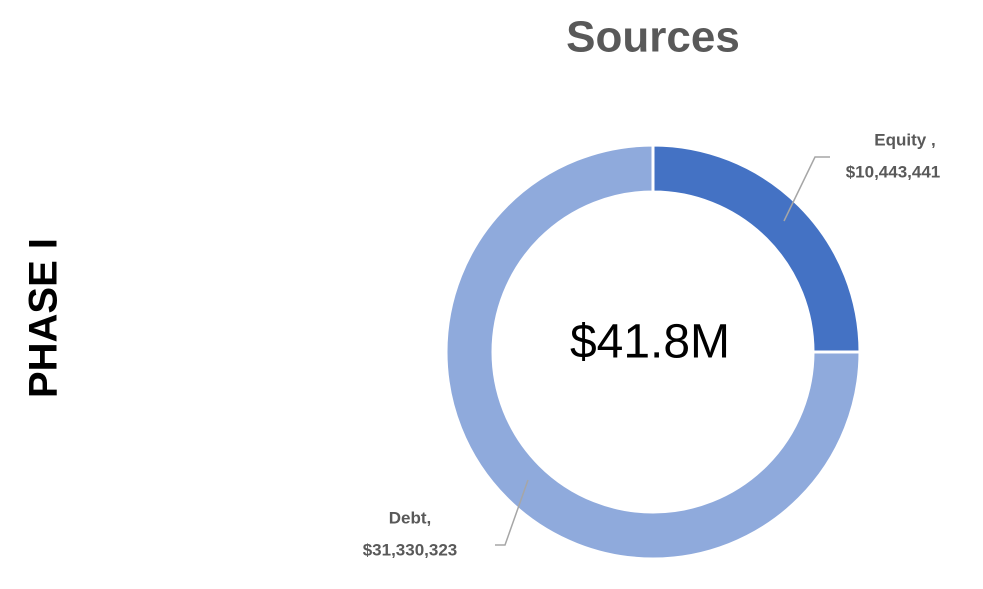 The height and width of the screenshot is (589, 983). What do you see at coordinates (410, 549) in the screenshot?
I see `value-label: $31,330,323` at bounding box center [410, 549].